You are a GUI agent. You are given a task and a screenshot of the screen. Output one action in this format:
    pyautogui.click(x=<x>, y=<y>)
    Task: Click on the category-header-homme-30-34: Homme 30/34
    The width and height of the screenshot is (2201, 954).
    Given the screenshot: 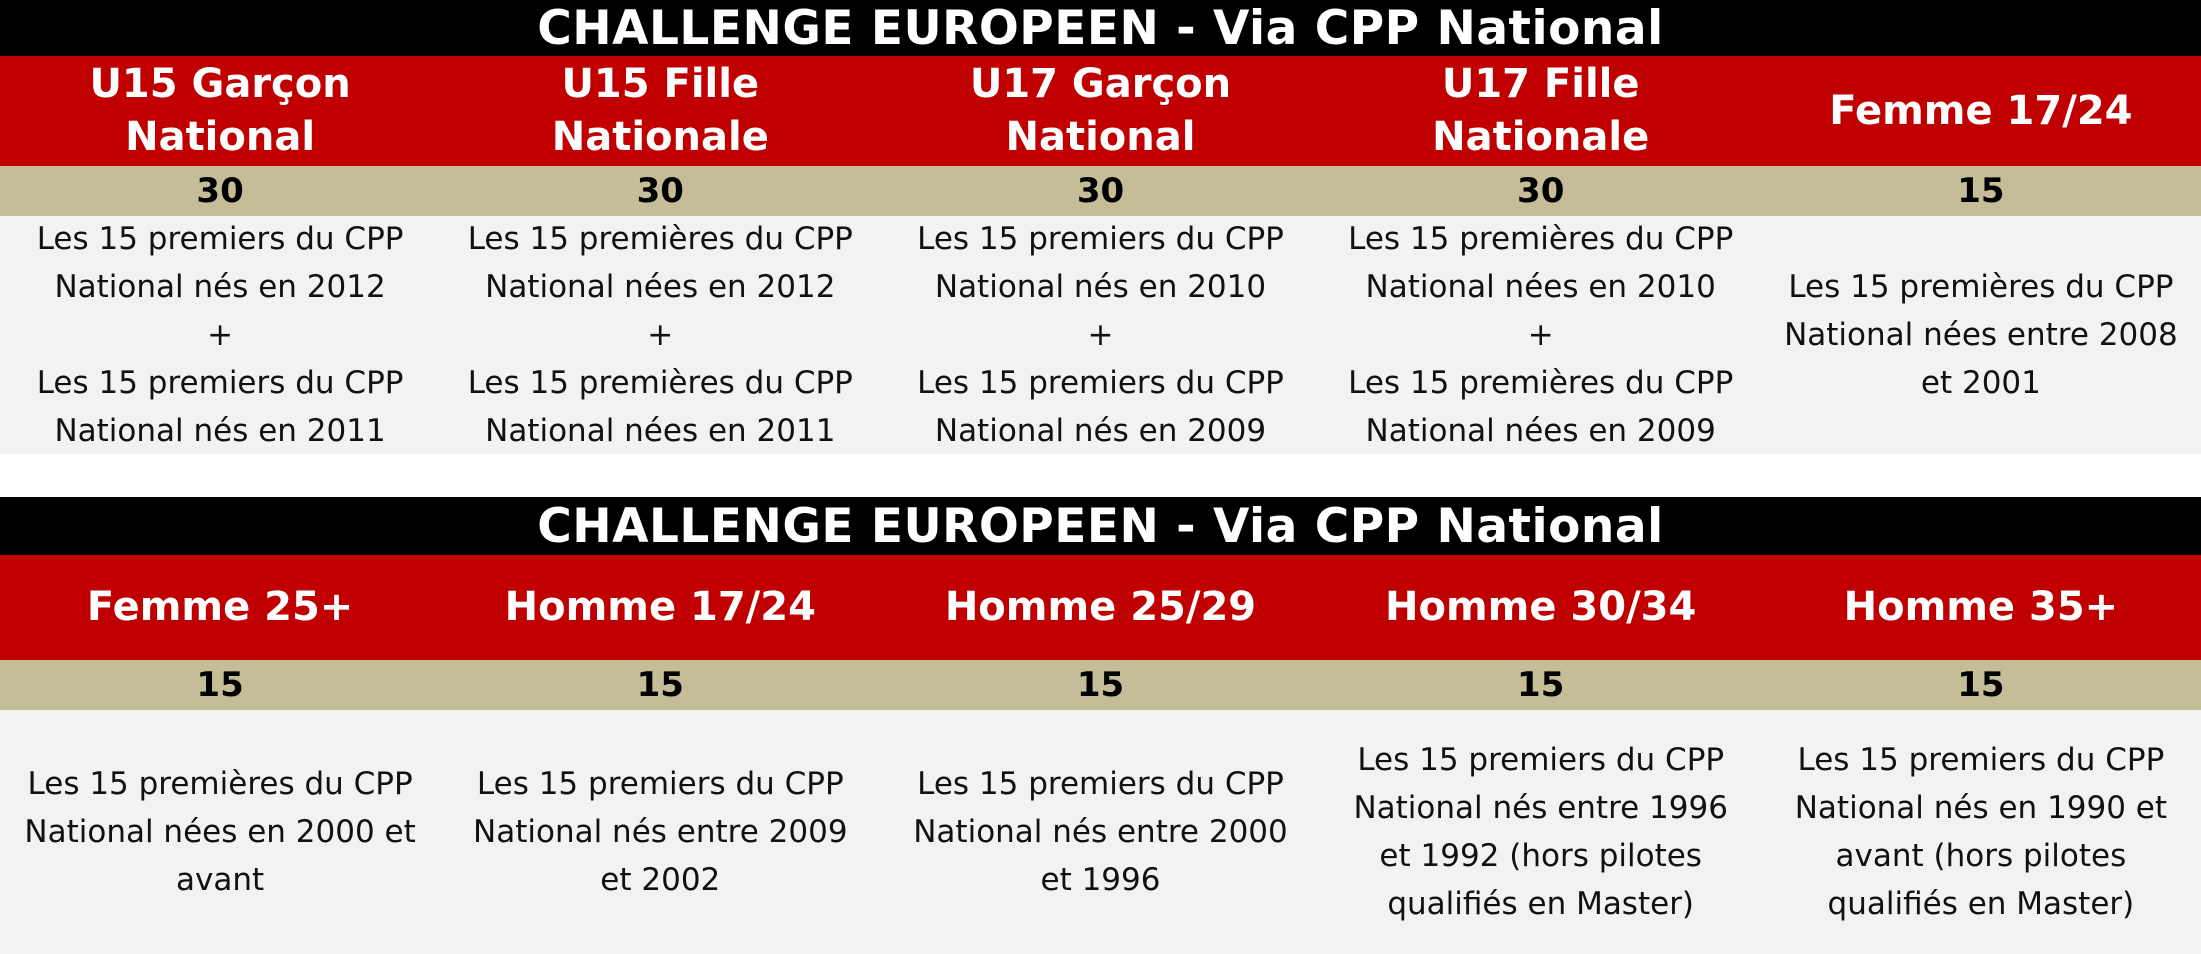 What is the action you would take?
    pyautogui.click(x=1540, y=607)
    